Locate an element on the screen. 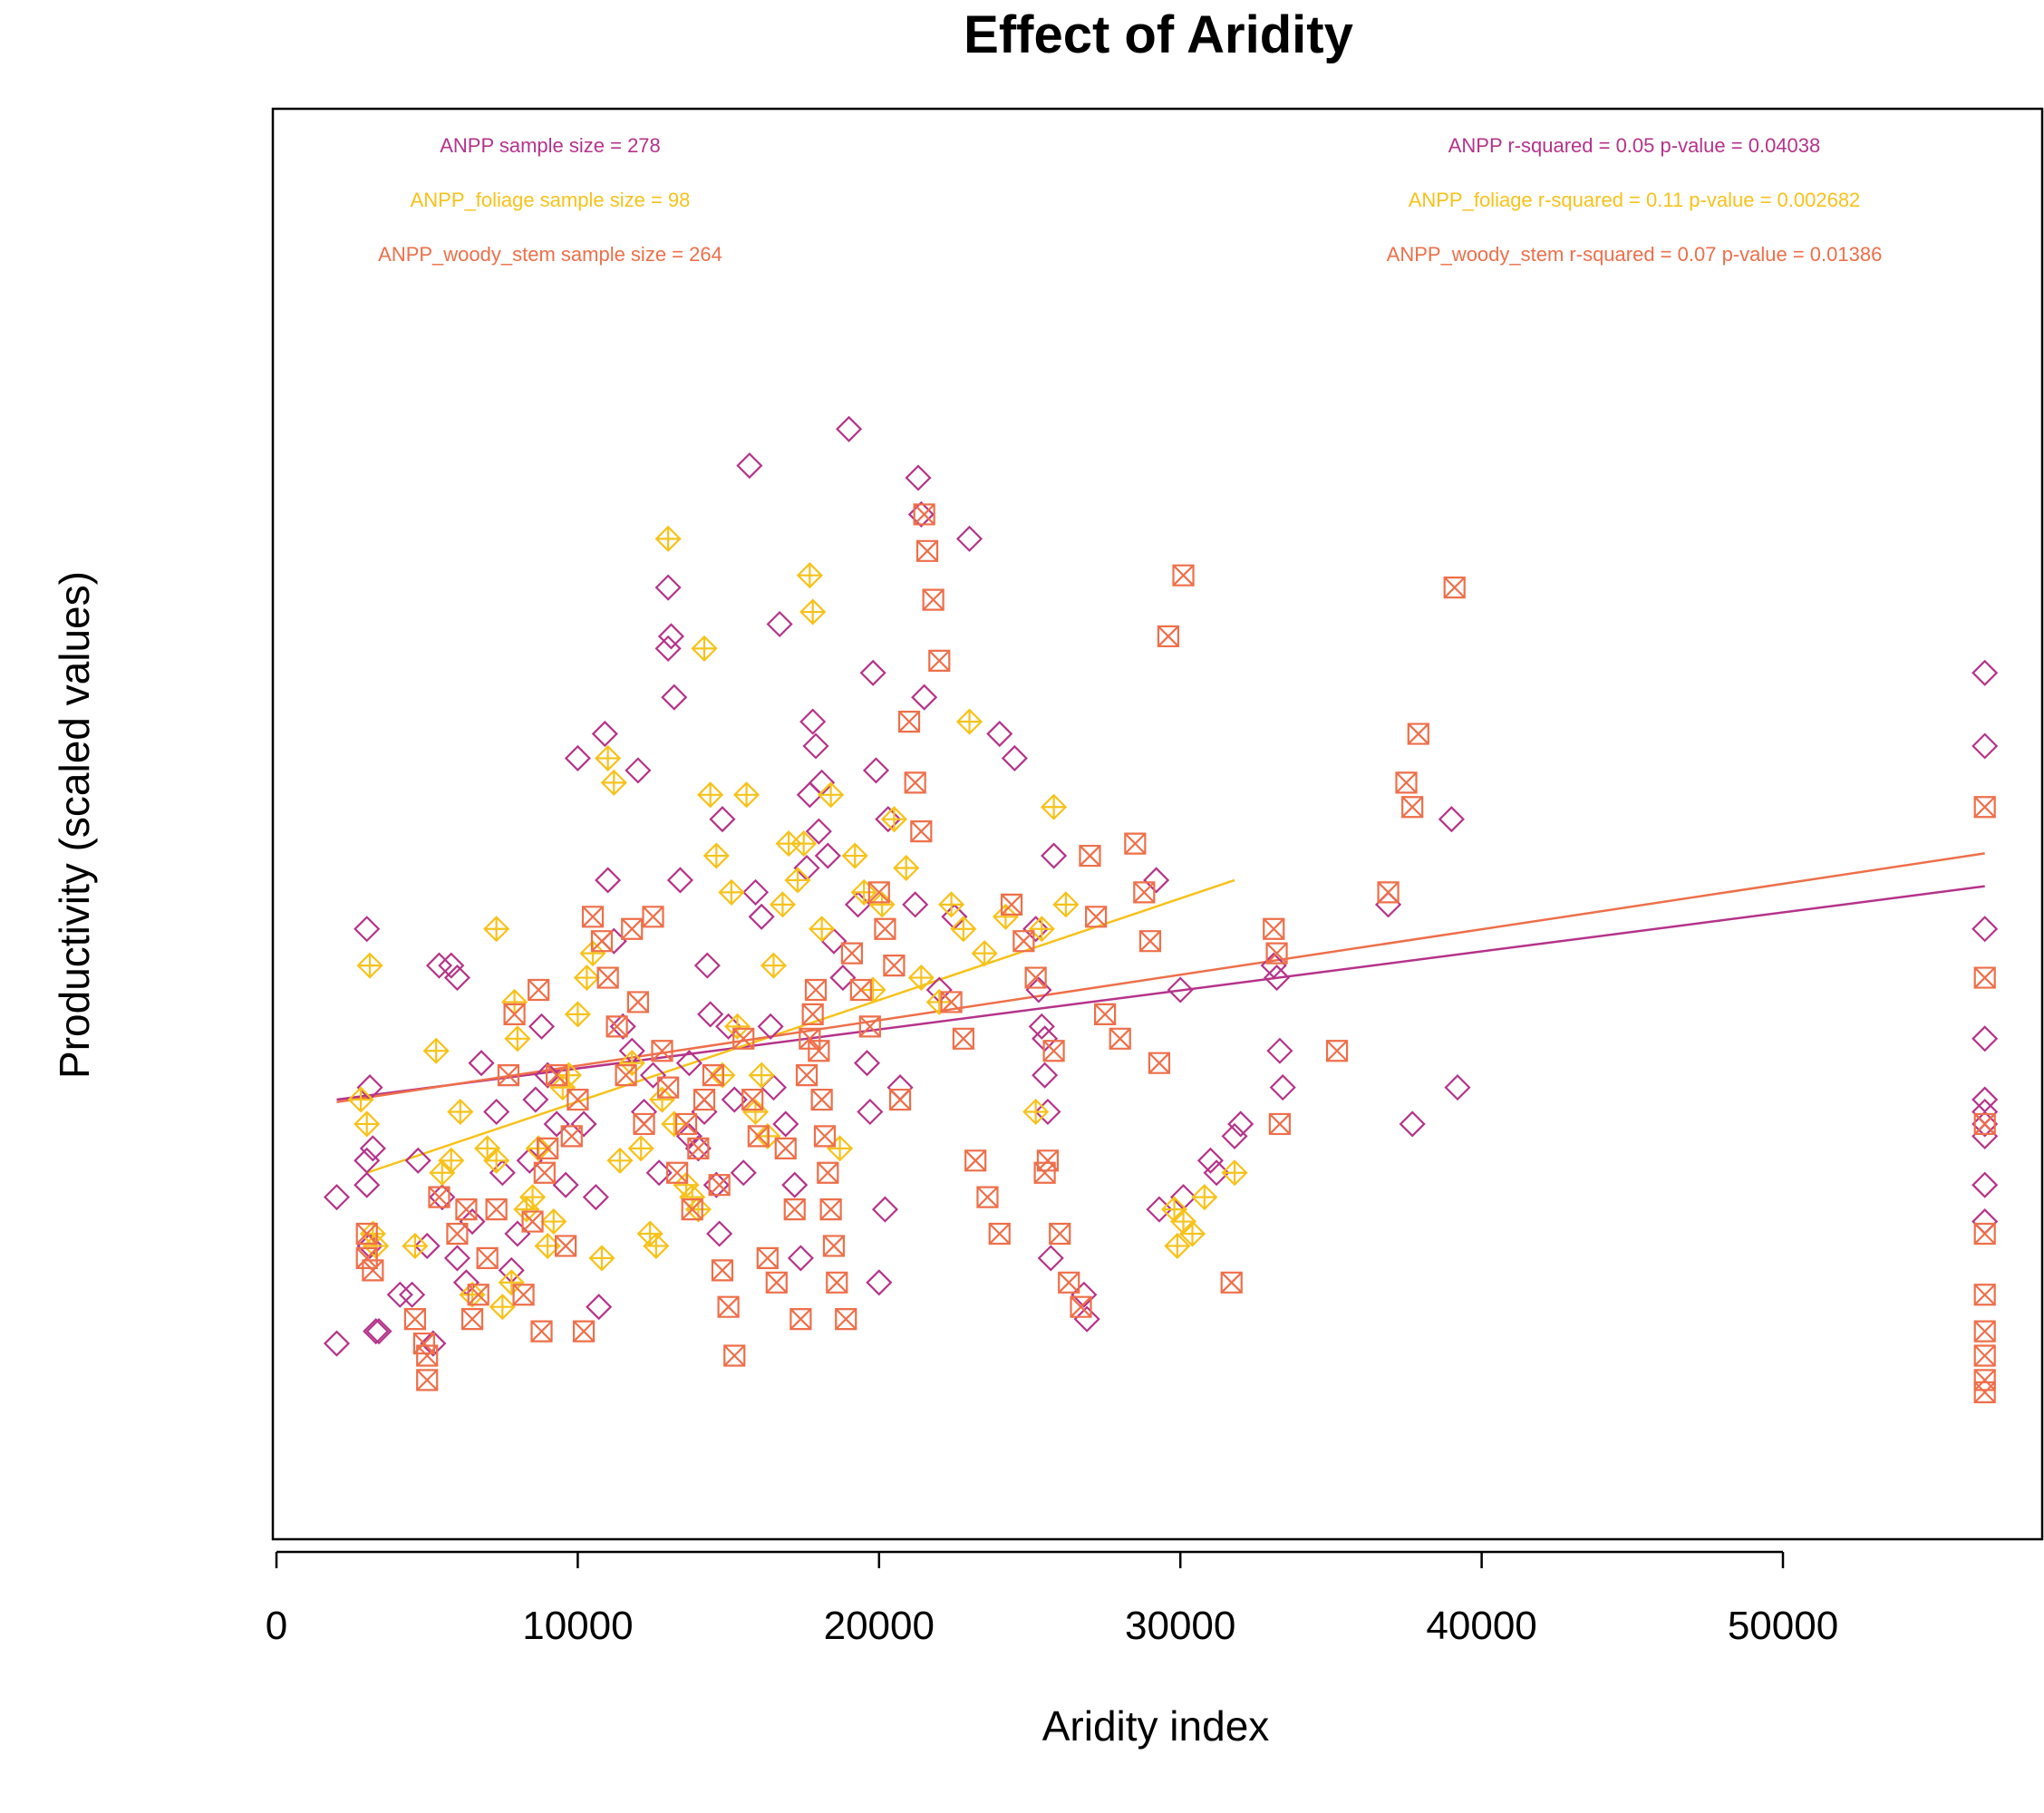 The width and height of the screenshot is (2044, 1813). x-tick-label: 40000 is located at coordinates (1481, 1626).